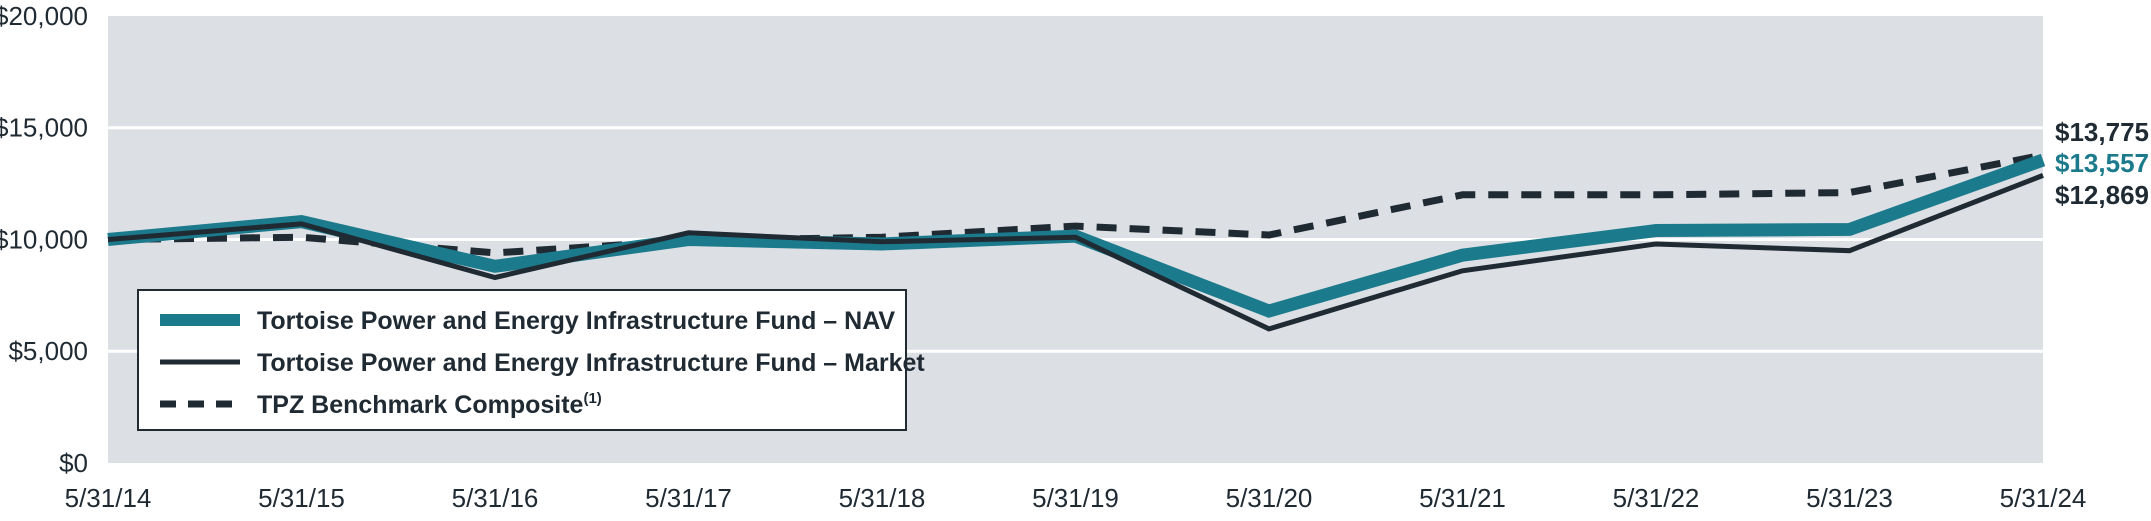 The width and height of the screenshot is (2151, 521). What do you see at coordinates (1656, 498) in the screenshot?
I see `x-tick-label: 5/31/22` at bounding box center [1656, 498].